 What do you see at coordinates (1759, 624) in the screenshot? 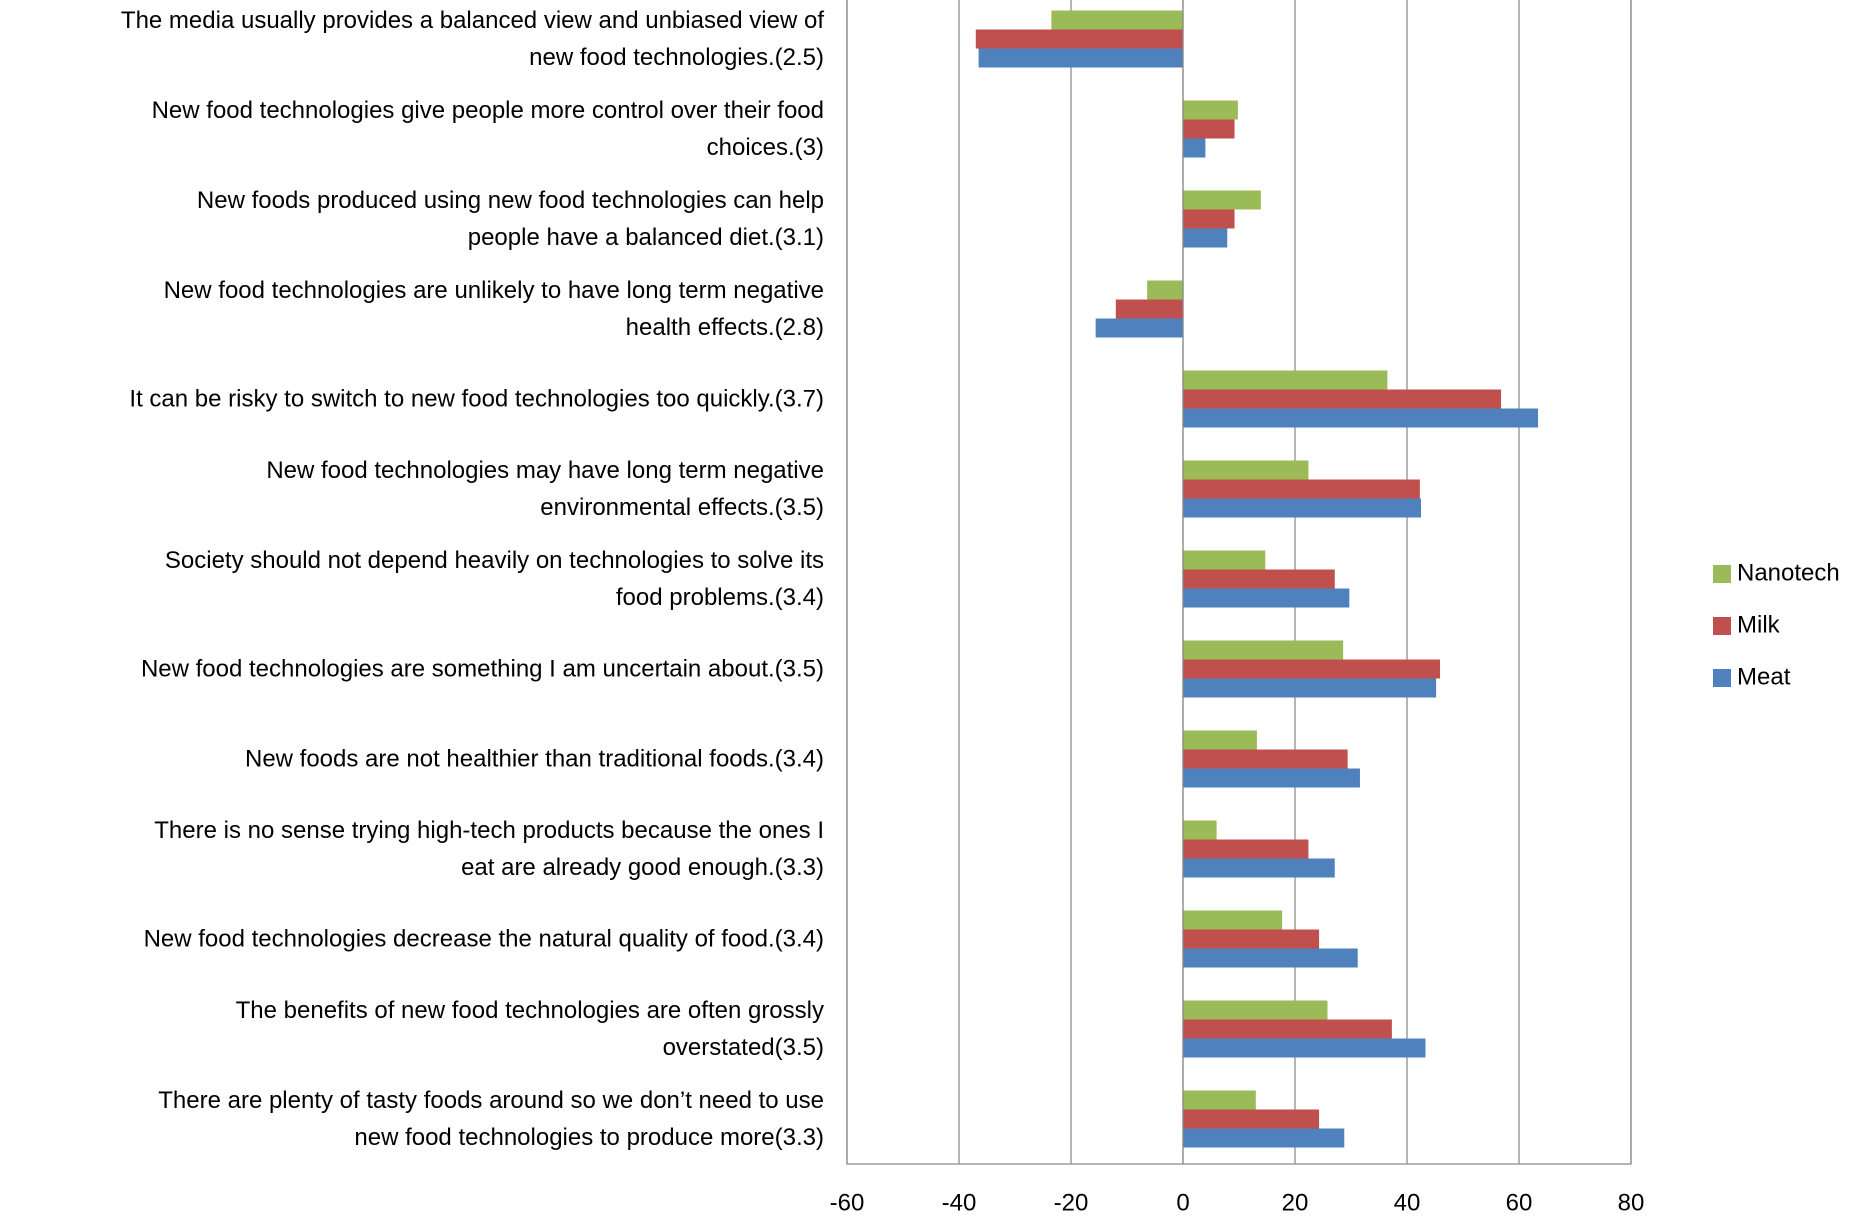
I see `legend-label: Milk` at bounding box center [1759, 624].